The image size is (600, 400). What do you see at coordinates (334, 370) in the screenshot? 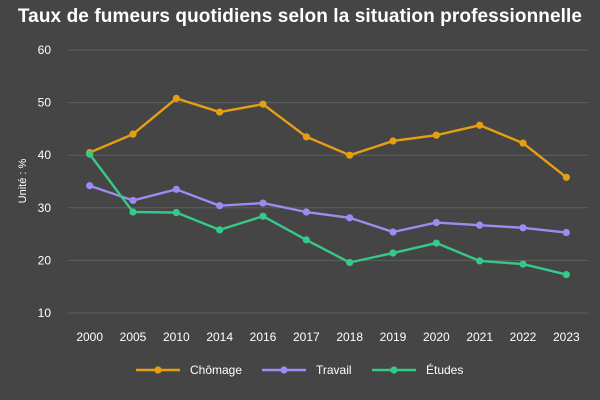
I see `legend-label: Travail` at bounding box center [334, 370].